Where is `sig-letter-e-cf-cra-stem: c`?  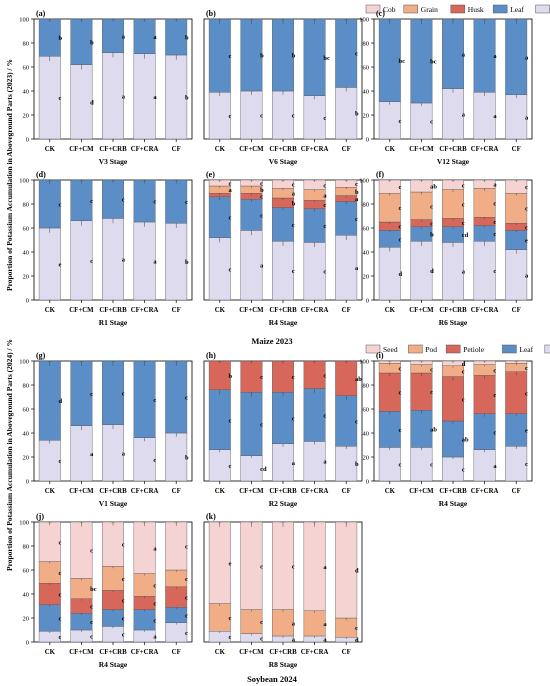 sig-letter-e-cf-cra-stem: c is located at coordinates (324, 272).